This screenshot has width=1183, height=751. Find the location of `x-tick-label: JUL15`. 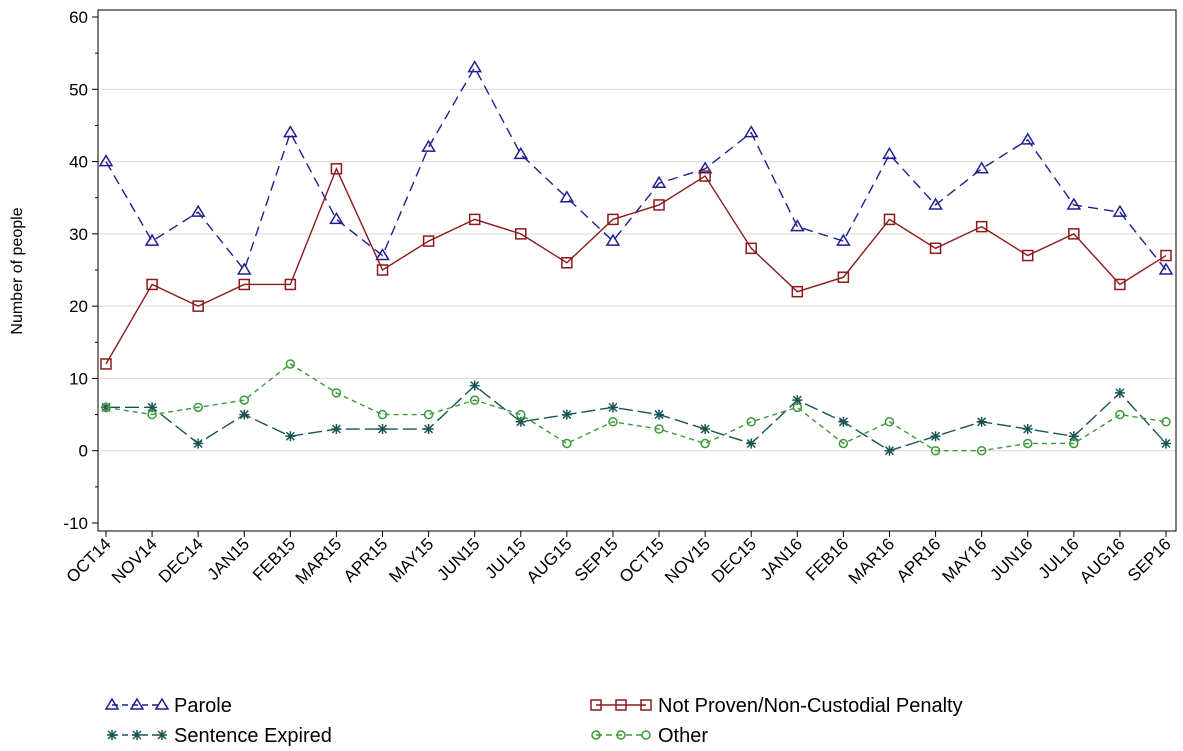

x-tick-label: JUL15 is located at coordinates (505, 558).